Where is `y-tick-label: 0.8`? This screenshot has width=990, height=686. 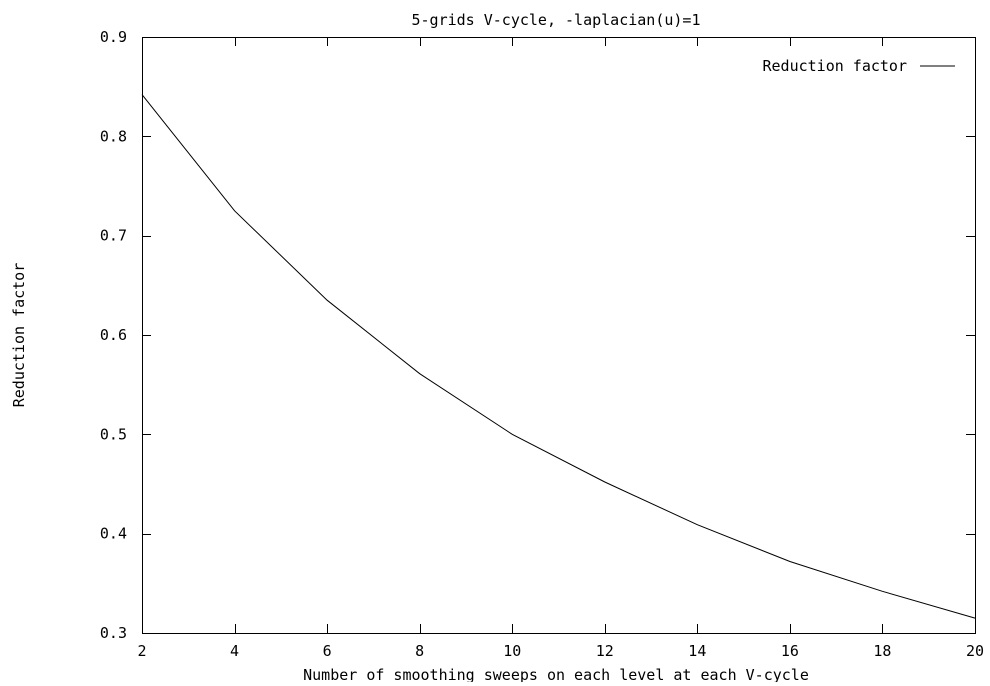 y-tick-label: 0.8 is located at coordinates (113, 136).